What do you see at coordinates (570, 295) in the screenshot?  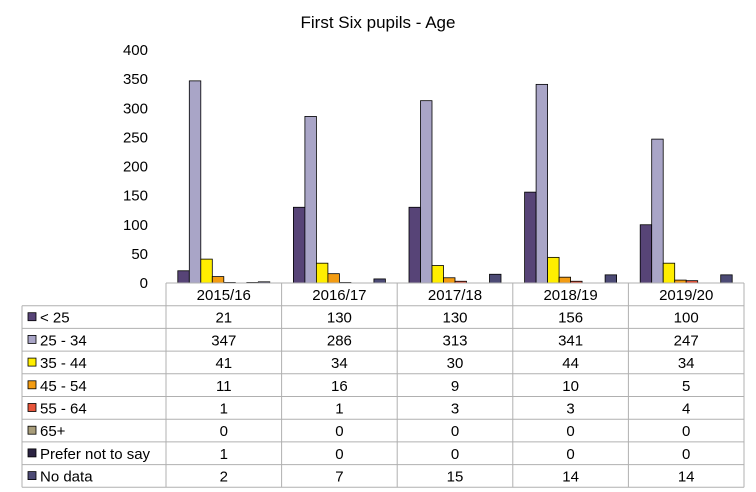 I see `x-tick-label: 2018/19` at bounding box center [570, 295].